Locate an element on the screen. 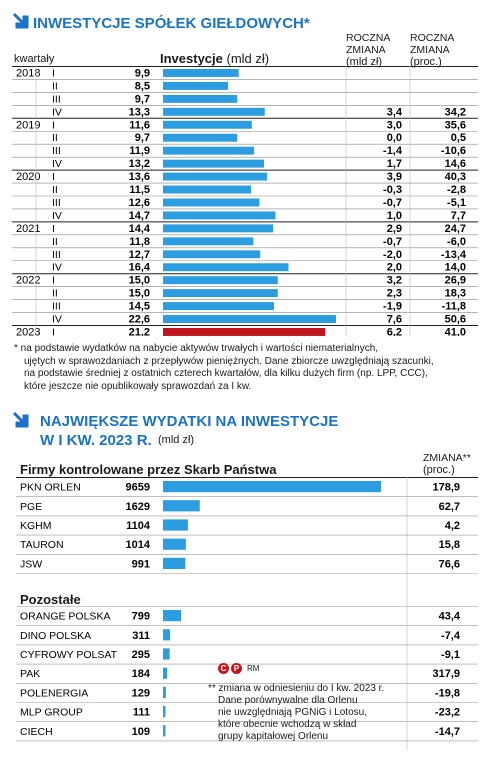 The image size is (492, 760). change-pct-value: 317,9 is located at coordinates (446, 674).